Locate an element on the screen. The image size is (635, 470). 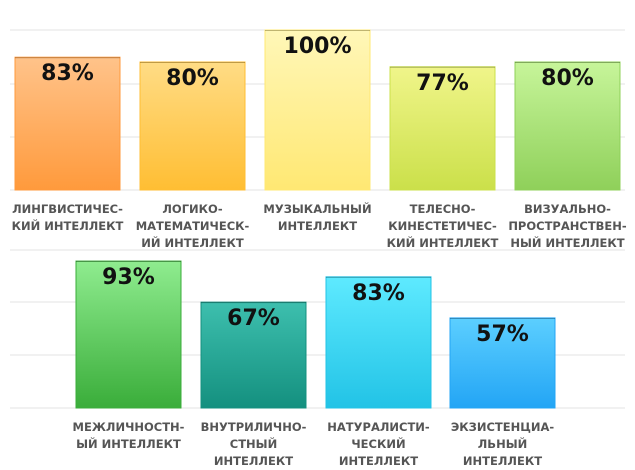
category-label: ЭКЗИСТЕНЦИА- ЛЬНЫЙ ИНТЕЛЛЕКТ is located at coordinates (503, 444).